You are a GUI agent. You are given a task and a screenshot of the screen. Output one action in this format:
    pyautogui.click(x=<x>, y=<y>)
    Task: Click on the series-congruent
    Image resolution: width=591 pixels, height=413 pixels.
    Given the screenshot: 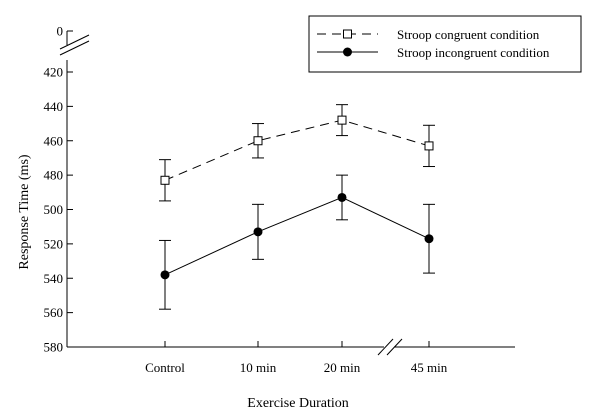 What is the action you would take?
    pyautogui.click(x=297, y=153)
    